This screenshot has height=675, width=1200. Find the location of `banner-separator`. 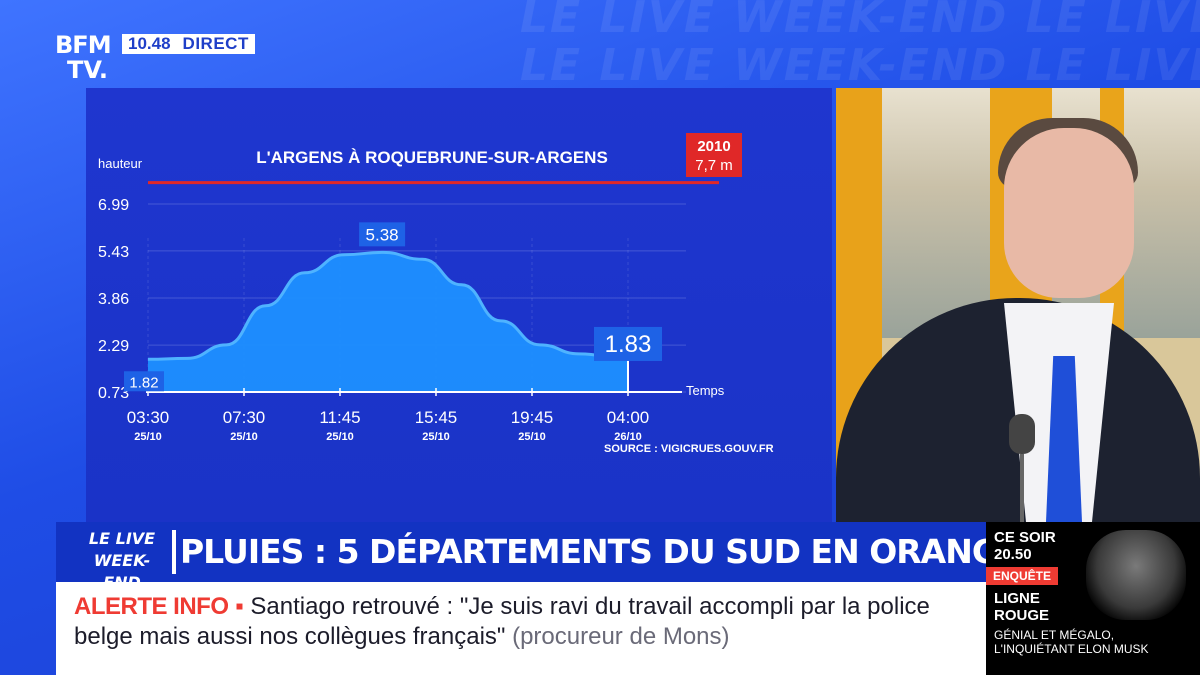

banner-separator is located at coordinates (174, 552).